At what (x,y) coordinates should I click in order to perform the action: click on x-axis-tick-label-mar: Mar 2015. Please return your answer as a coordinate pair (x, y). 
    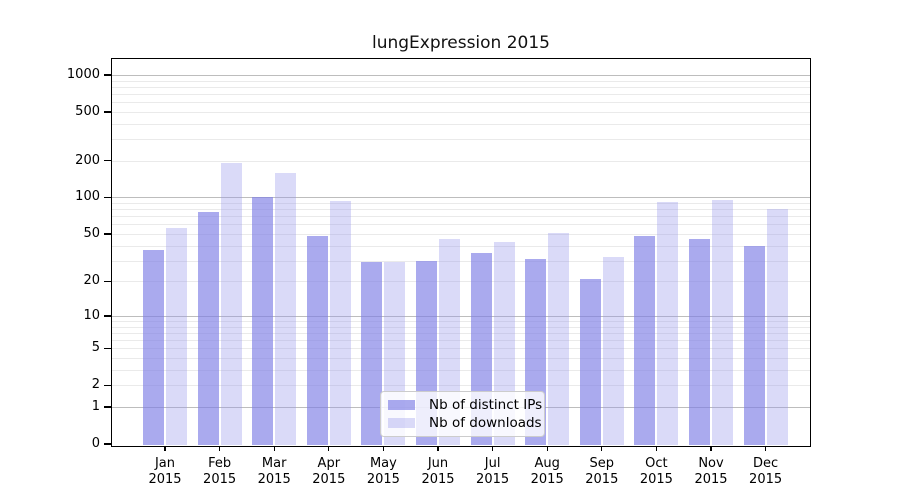
    Looking at the image, I should click on (274, 471).